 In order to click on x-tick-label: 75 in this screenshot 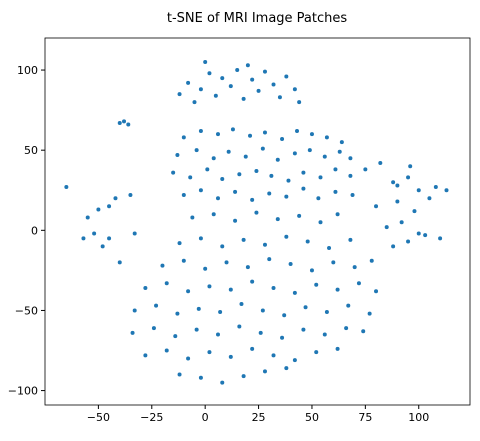, I will do `click(365, 417)`.